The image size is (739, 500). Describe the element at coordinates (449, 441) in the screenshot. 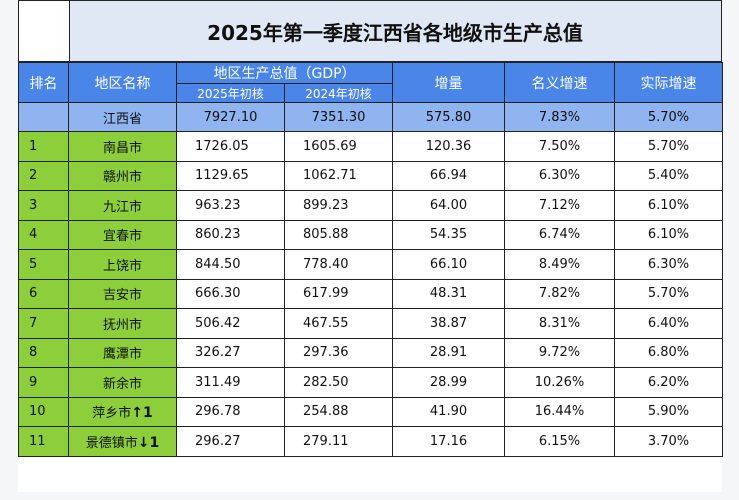

I see `increase-cell: 17.16` at that location.